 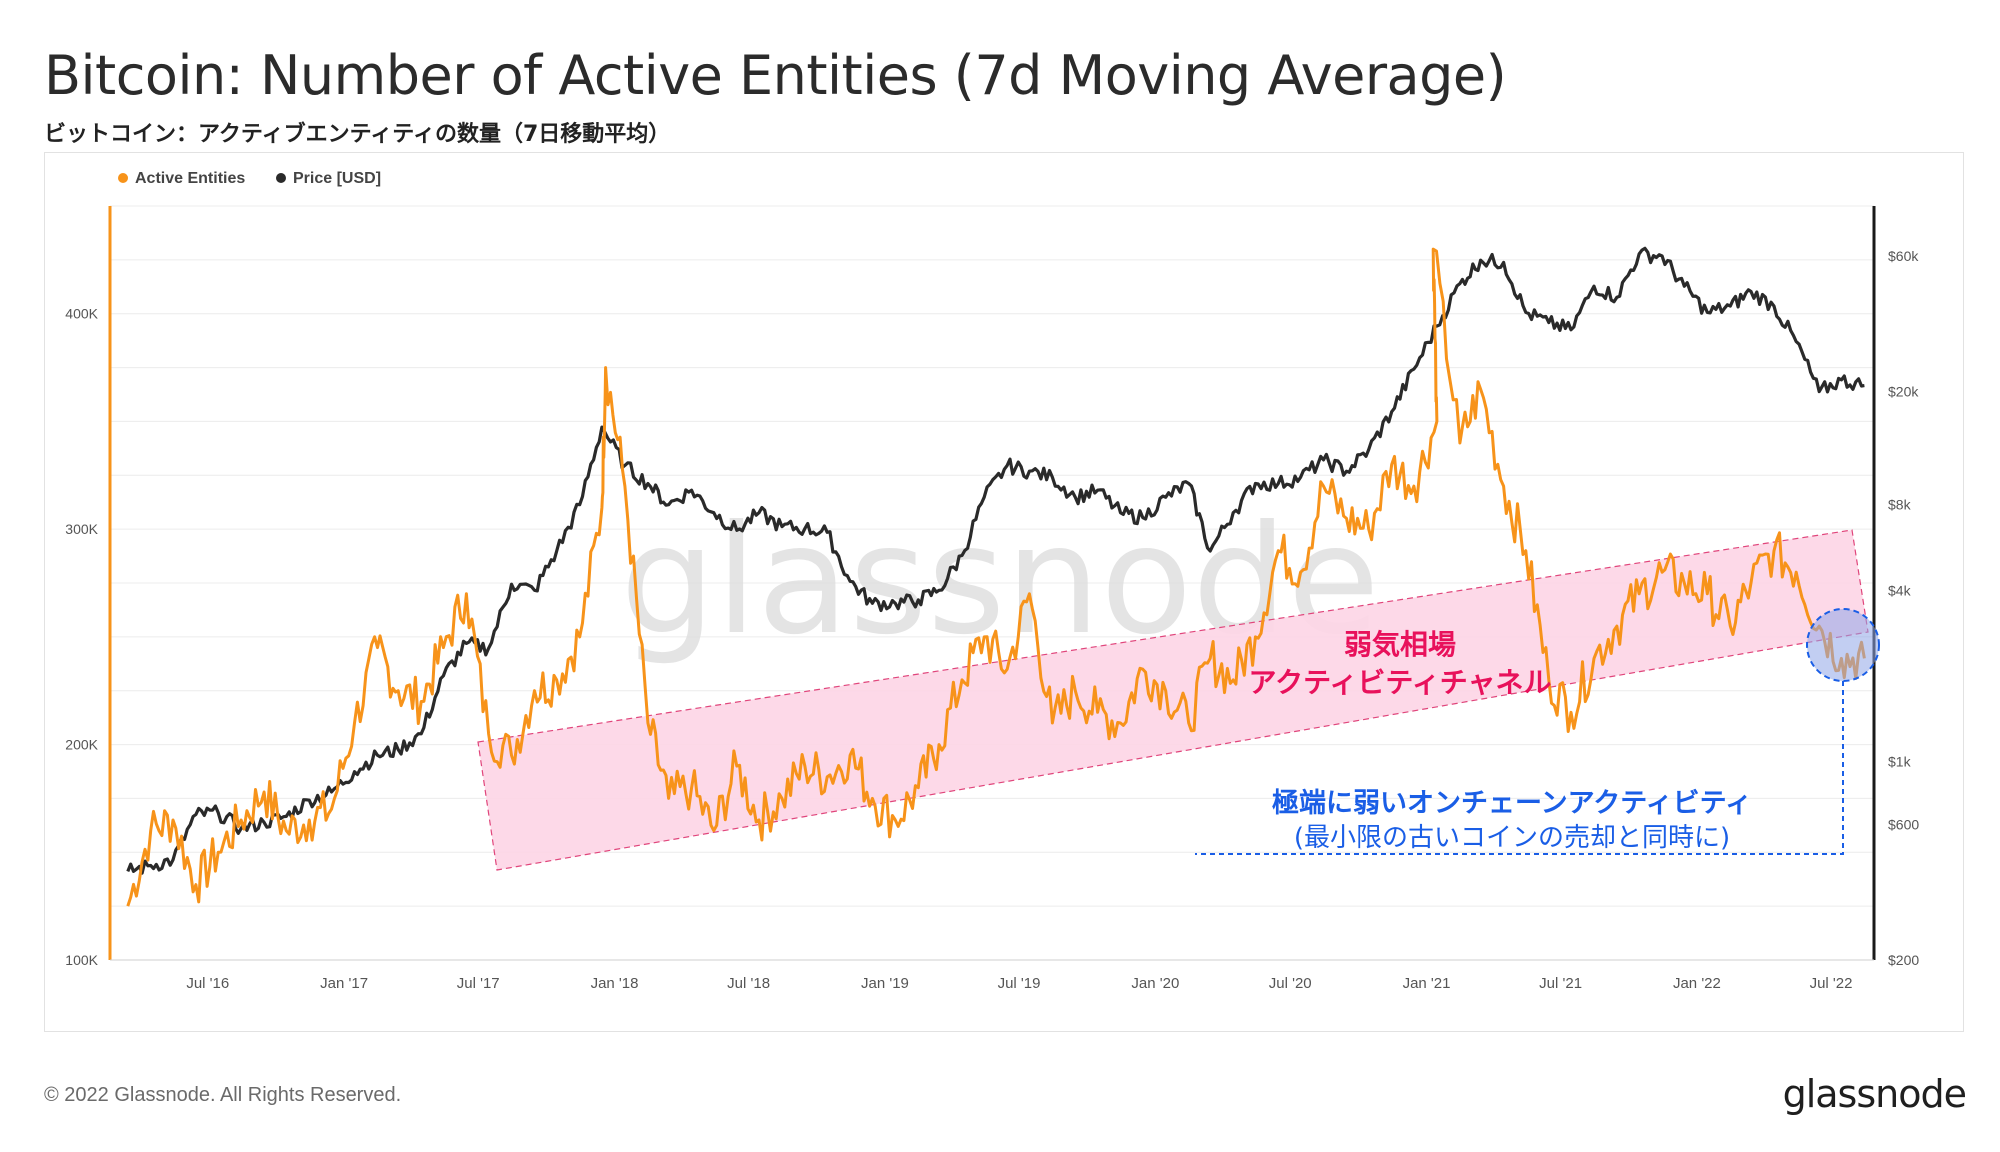 What do you see at coordinates (1831, 983) in the screenshot?
I see `x-tick-label: Jul '22` at bounding box center [1831, 983].